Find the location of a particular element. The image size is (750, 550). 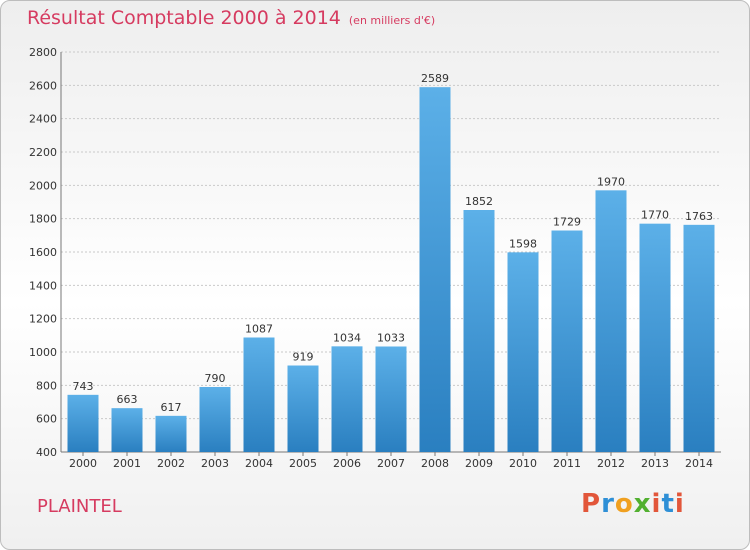

data-label: 1033 is located at coordinates (391, 338).